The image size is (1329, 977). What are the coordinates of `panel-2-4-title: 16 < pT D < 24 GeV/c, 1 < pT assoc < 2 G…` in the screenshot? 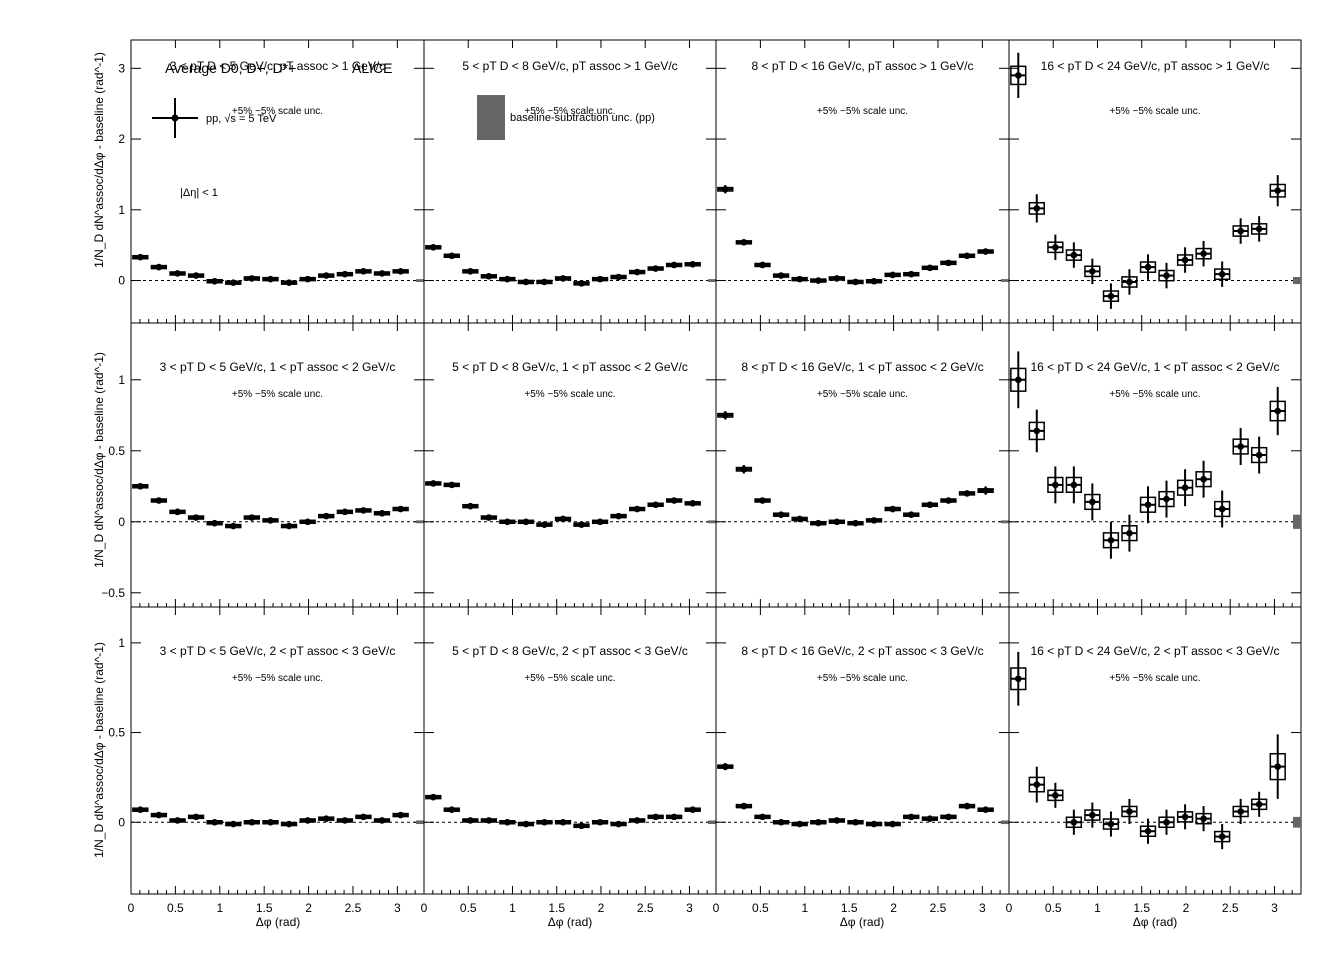 It's located at (1154, 367).